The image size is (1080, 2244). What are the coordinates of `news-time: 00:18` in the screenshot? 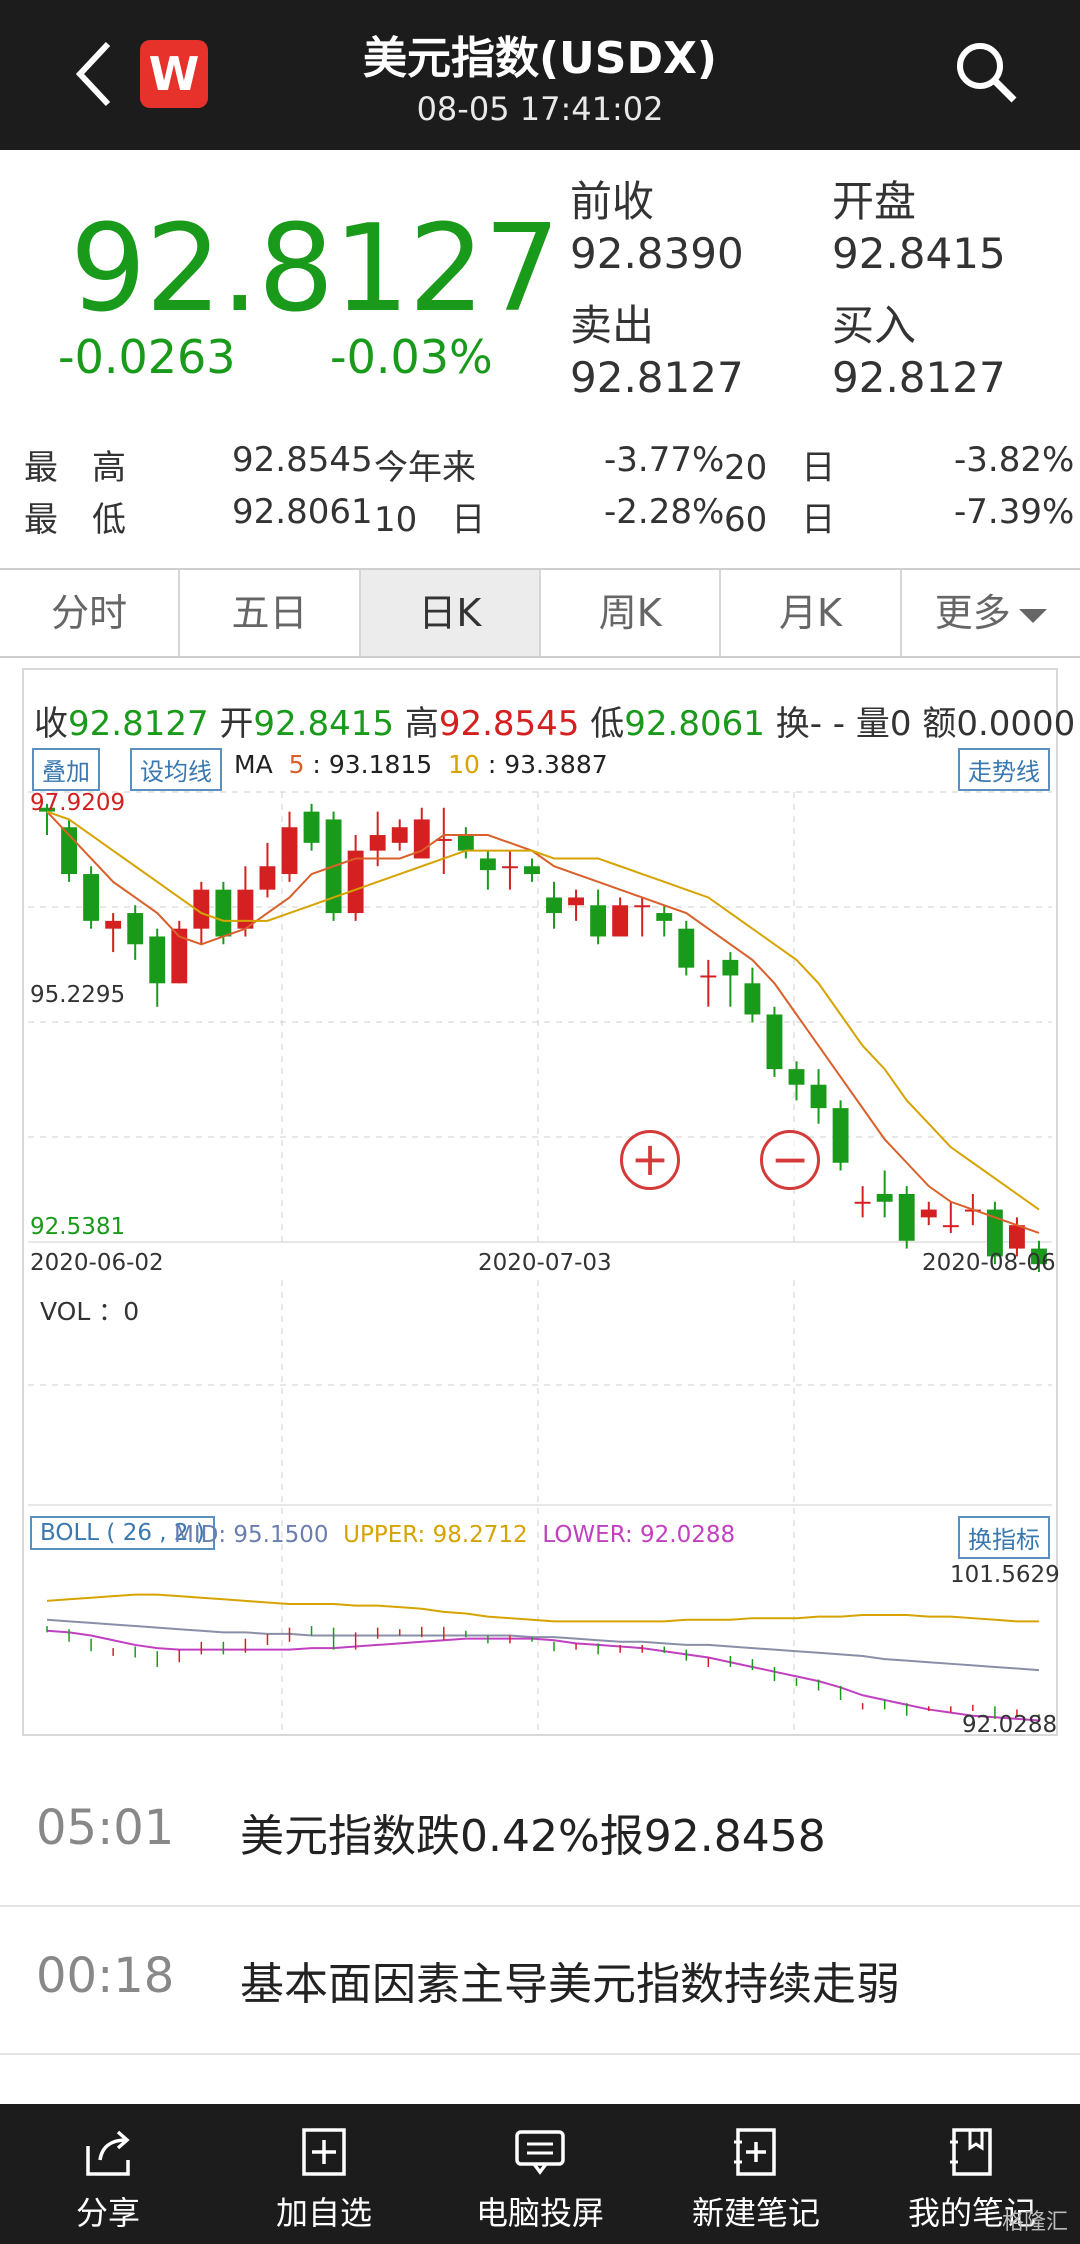 It's located at (105, 1976).